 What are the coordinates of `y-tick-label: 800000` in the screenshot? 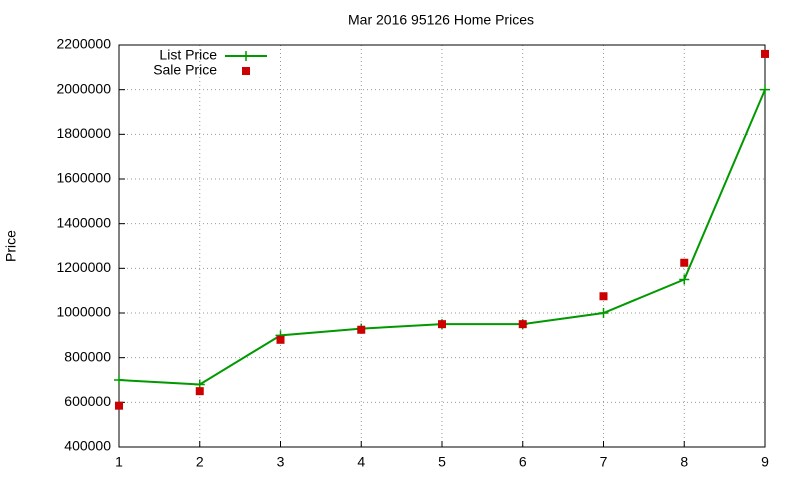 It's located at (87, 356).